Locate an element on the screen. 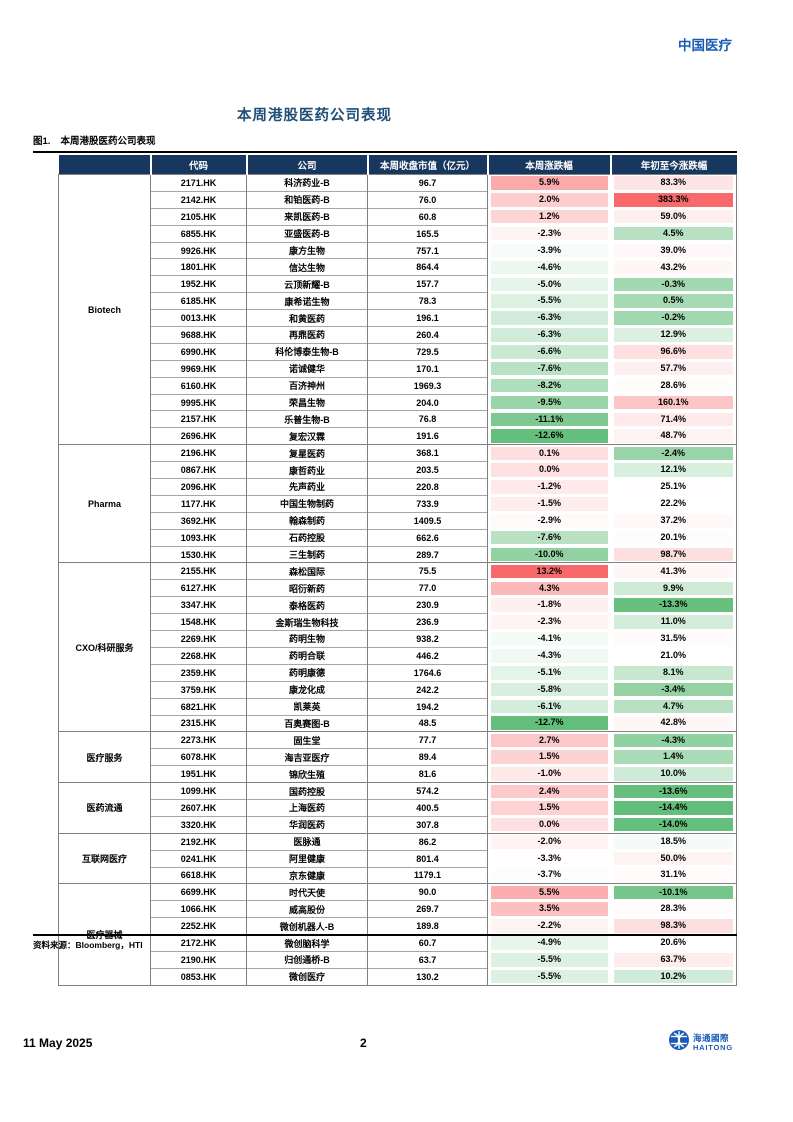 The image size is (793, 1122). ytd-change-cell: 20.1% is located at coordinates (673, 538).